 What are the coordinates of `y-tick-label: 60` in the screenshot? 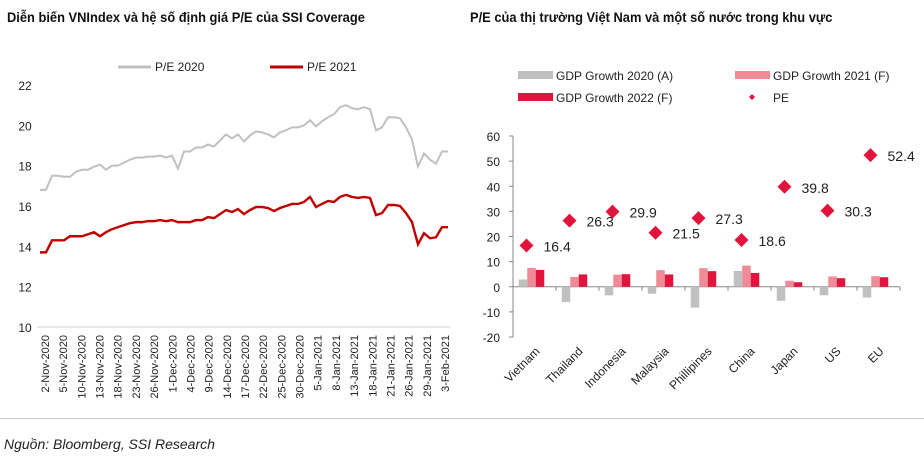 It's located at (494, 137).